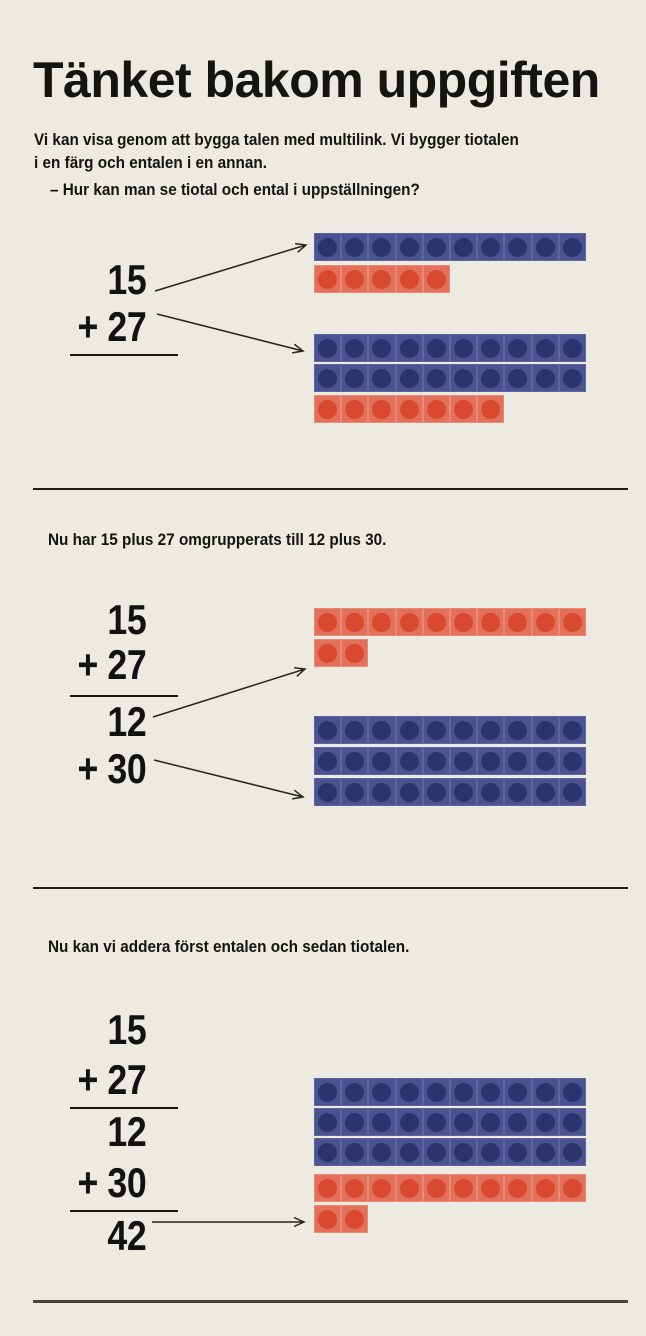 The image size is (646, 1336). What do you see at coordinates (112, 1079) in the screenshot?
I see `math-operand-plus-27: + 27` at bounding box center [112, 1079].